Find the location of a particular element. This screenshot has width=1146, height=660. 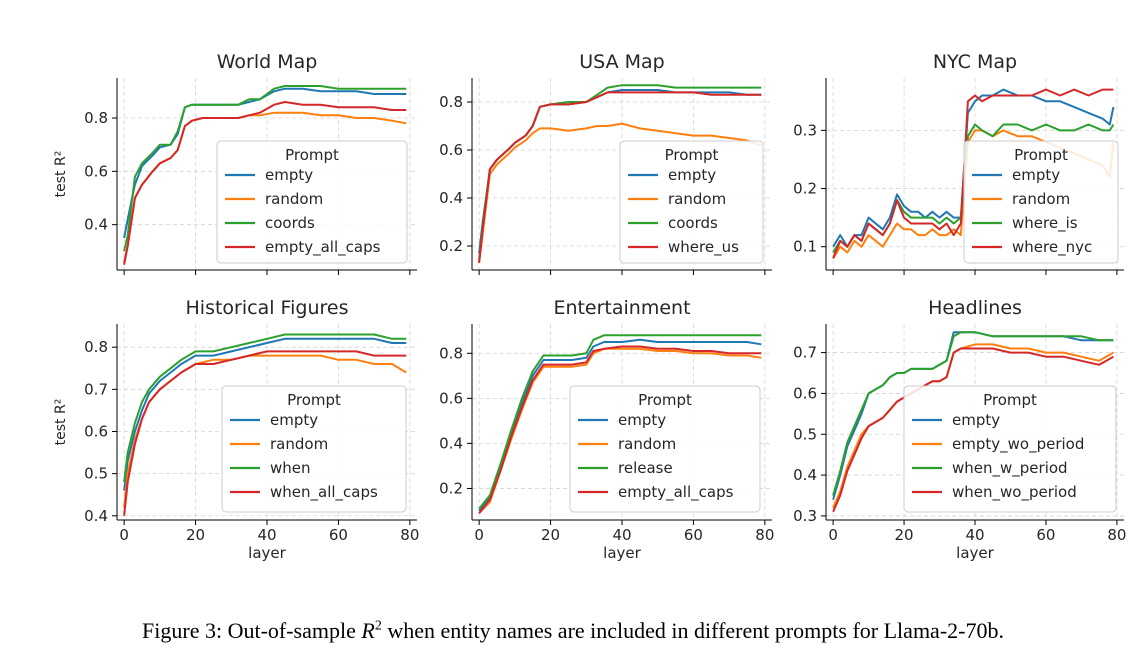

legend: Prompt empty random coords where_us is located at coordinates (691, 202).